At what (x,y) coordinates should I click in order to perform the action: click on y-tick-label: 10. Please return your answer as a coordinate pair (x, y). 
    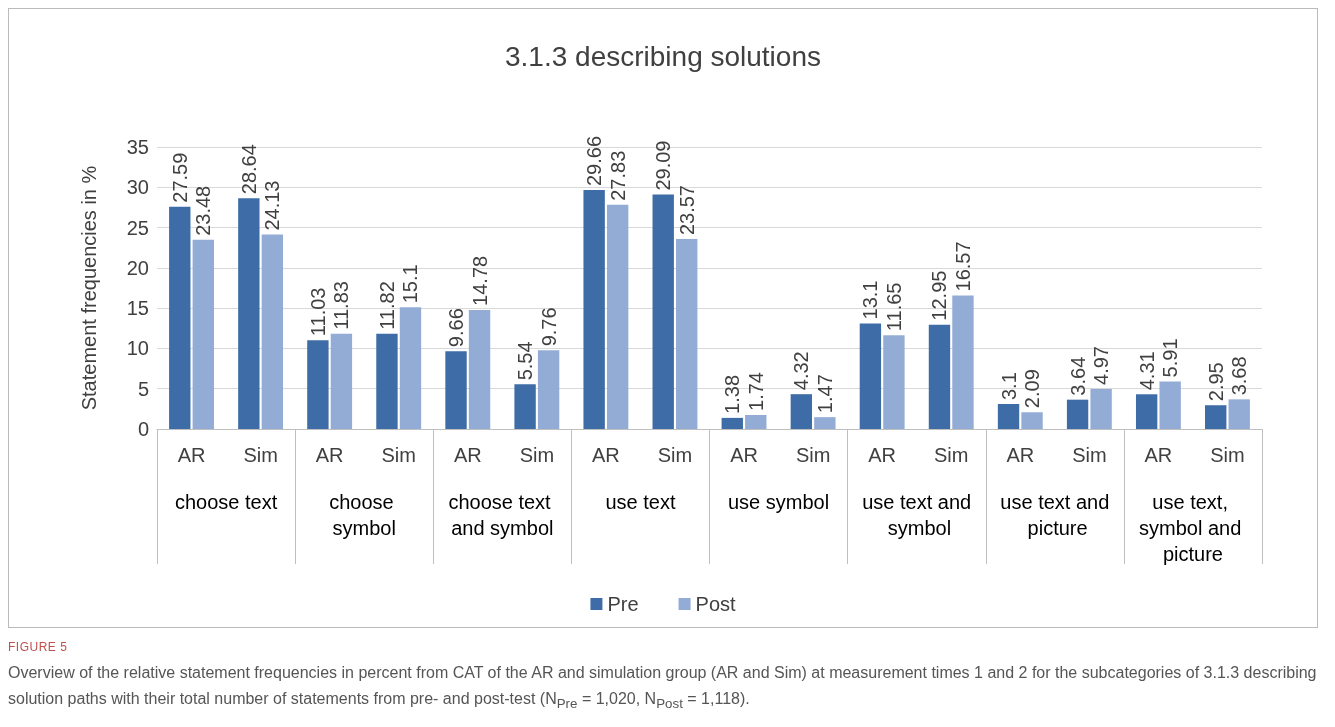
    Looking at the image, I should click on (137, 348).